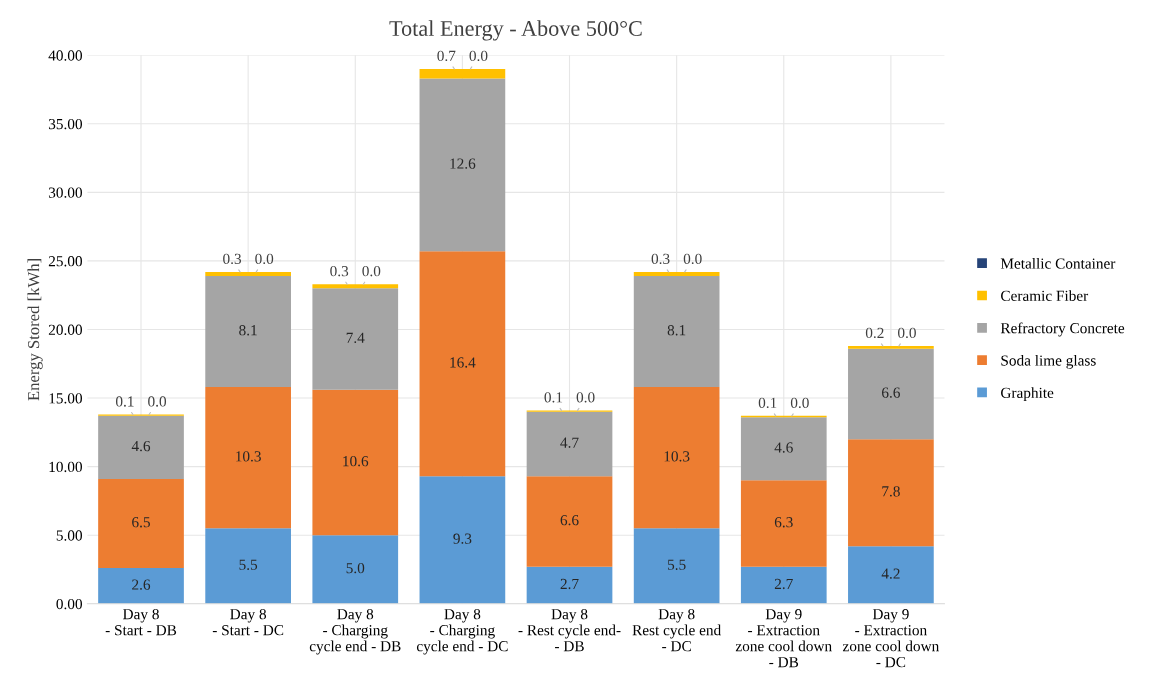 The width and height of the screenshot is (1166, 690). Describe the element at coordinates (1027, 394) in the screenshot. I see `legend-label: Graphite` at that location.